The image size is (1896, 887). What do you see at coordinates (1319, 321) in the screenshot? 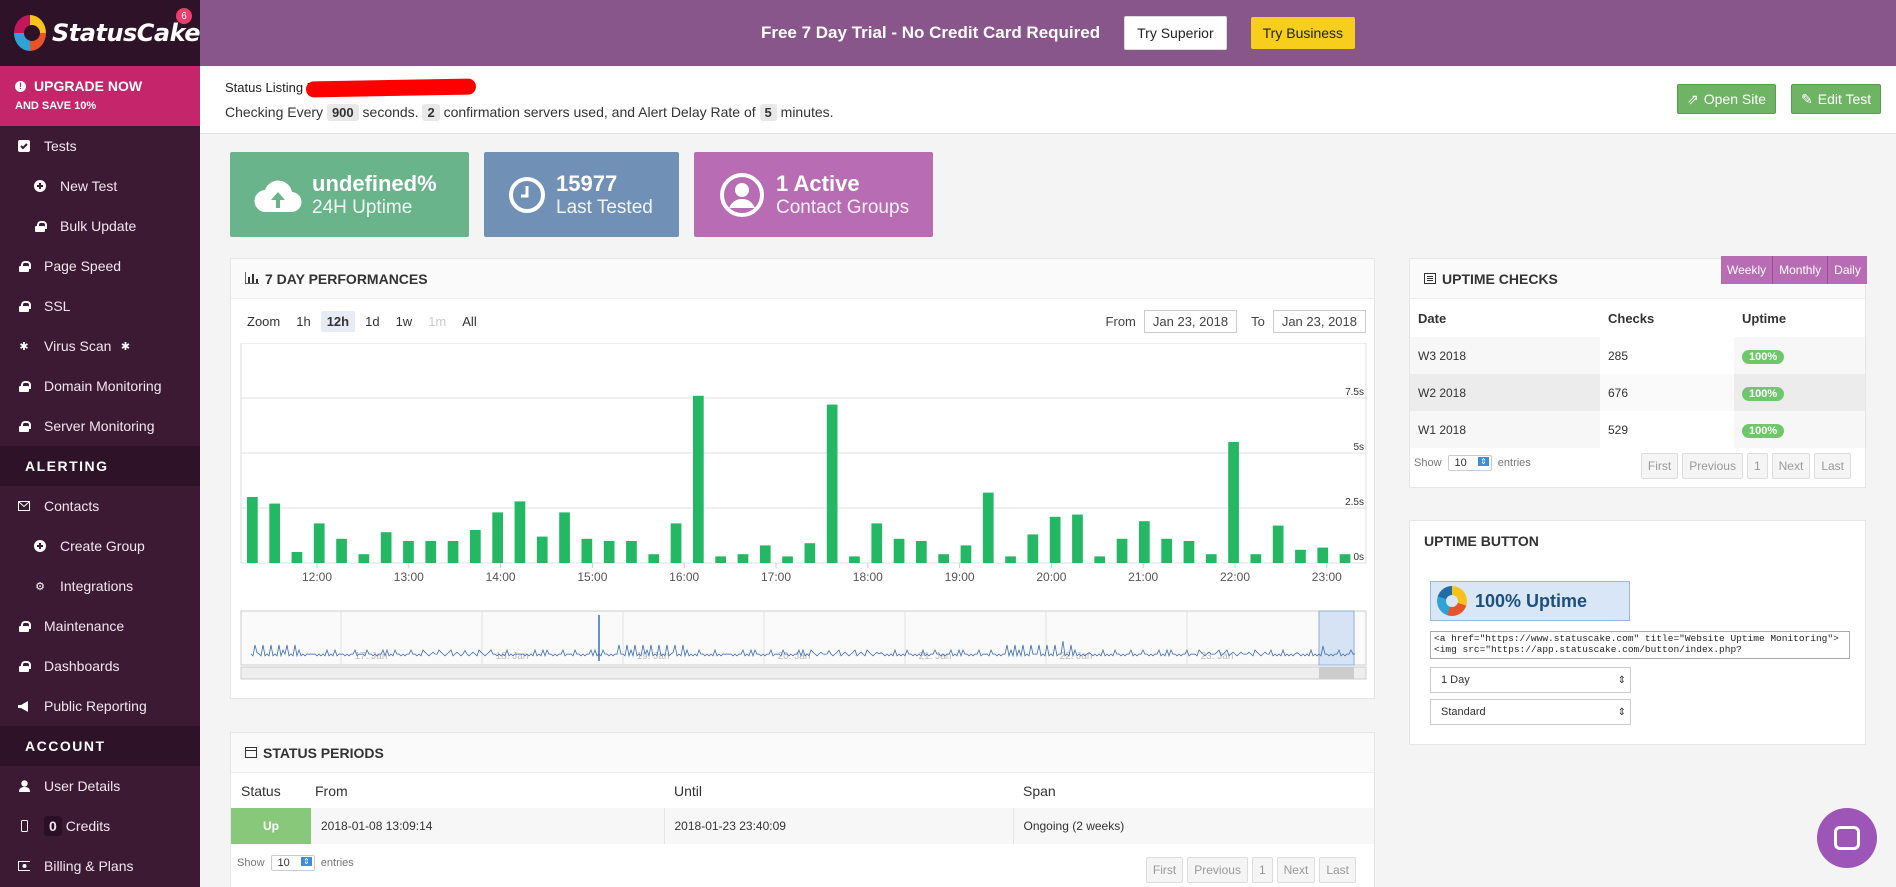
I see `to-date-input: Jan 23, 2018` at bounding box center [1319, 321].